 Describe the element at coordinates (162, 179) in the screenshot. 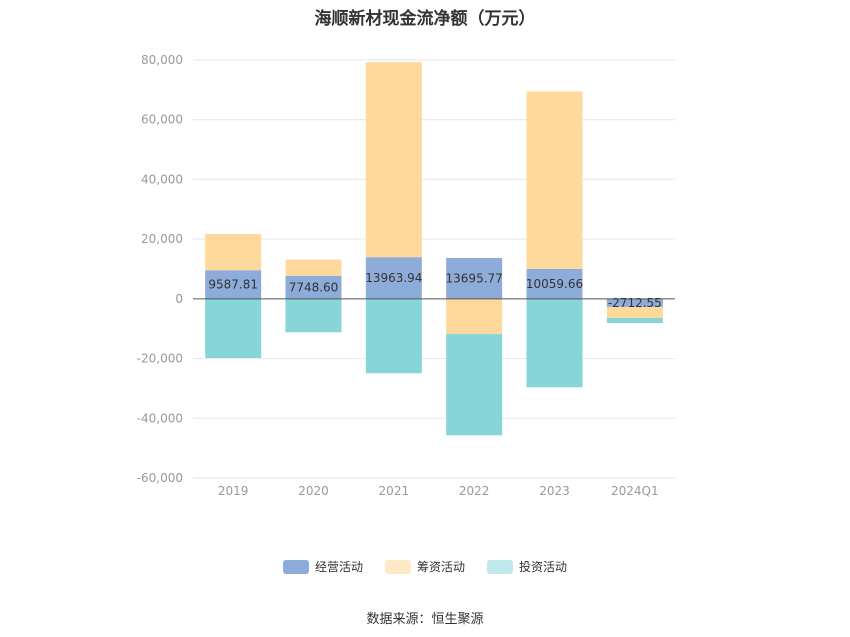

I see `y-tick-label: 40,000` at that location.